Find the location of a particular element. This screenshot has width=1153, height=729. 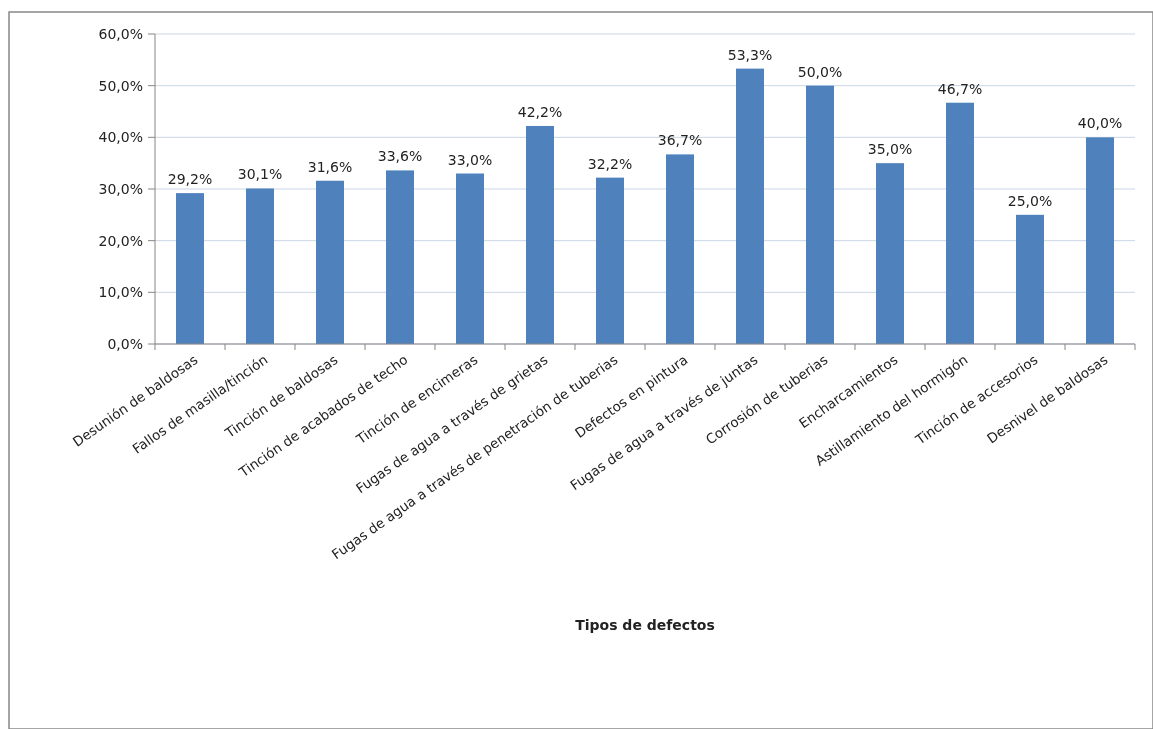

data-label: 50,0% is located at coordinates (820, 71).